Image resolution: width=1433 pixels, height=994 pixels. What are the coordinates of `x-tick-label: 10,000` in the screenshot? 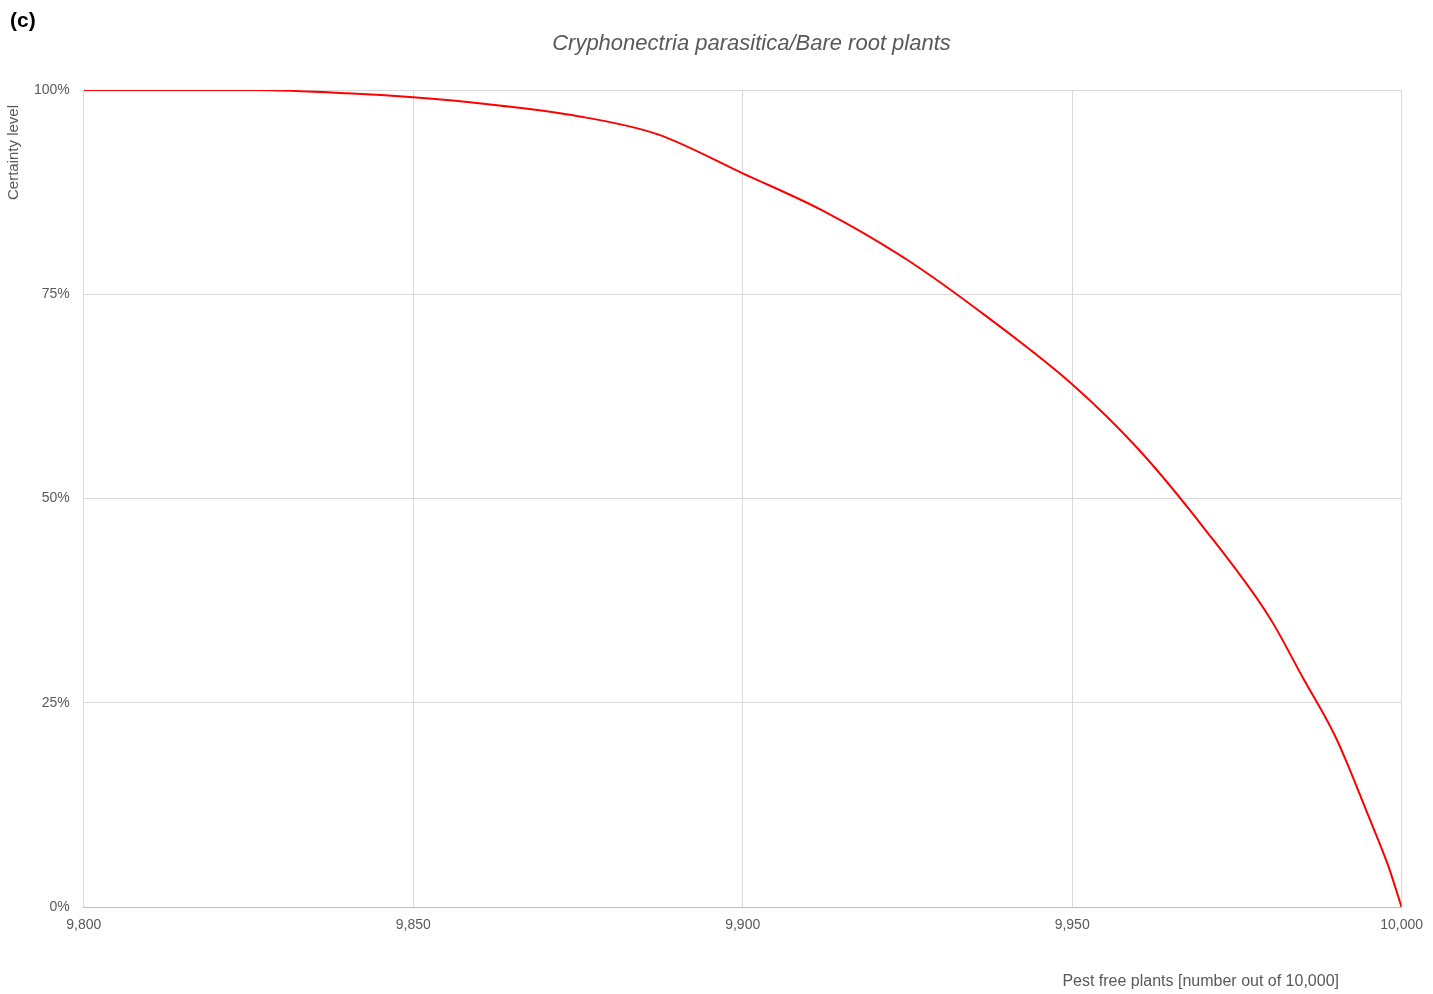 It's located at (1402, 924).